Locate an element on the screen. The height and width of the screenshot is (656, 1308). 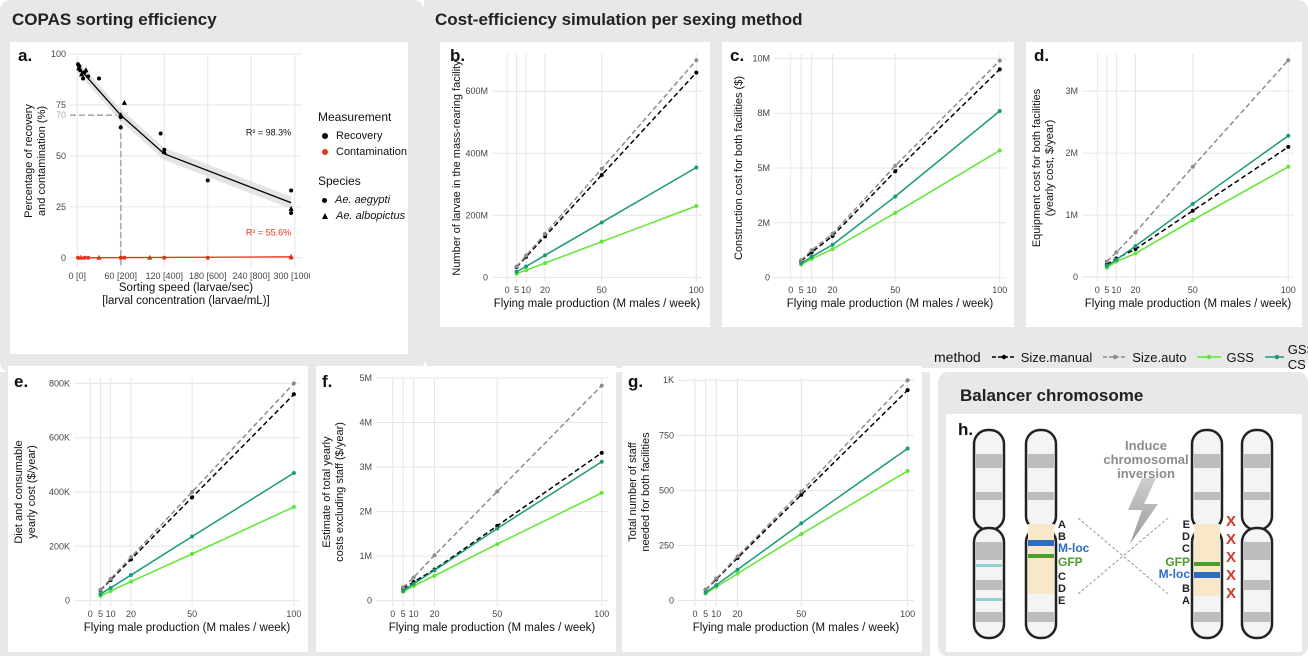
card-a is located at coordinates (209, 198).